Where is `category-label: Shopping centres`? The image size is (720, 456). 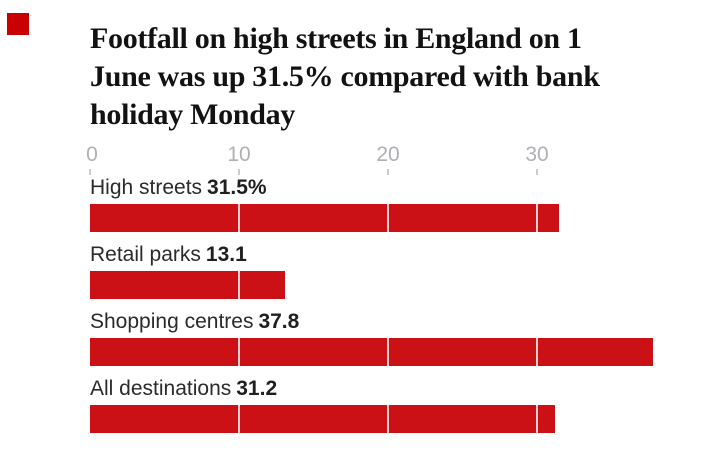
category-label: Shopping centres is located at coordinates (172, 321).